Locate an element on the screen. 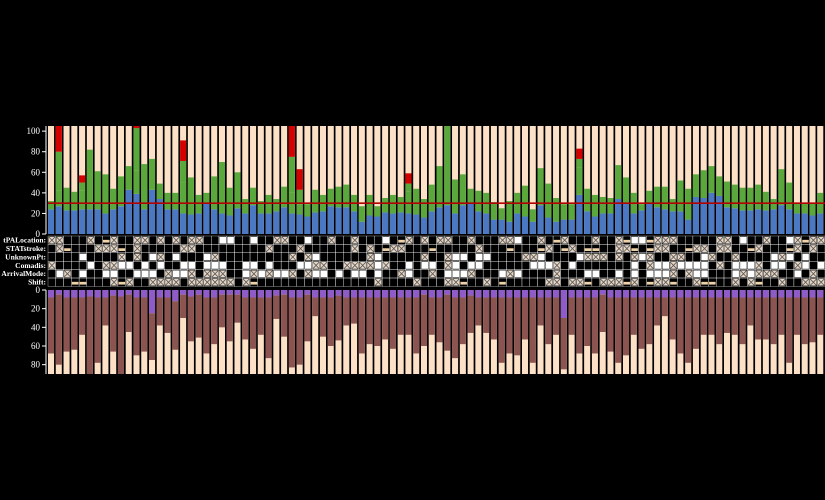 Image resolution: width=825 pixels, height=500 pixels. bottom-y-tick-label: 60 is located at coordinates (36, 346).